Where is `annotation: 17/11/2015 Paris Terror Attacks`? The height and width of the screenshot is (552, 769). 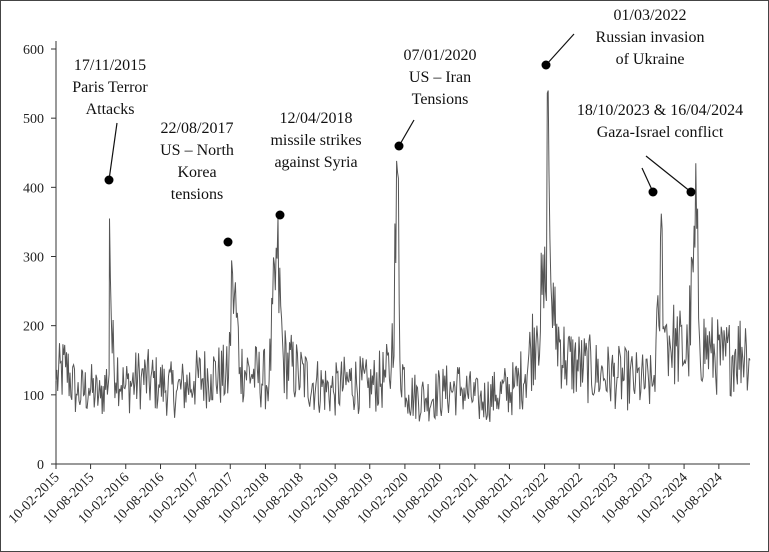 annotation: 17/11/2015 Paris Terror Attacks is located at coordinates (110, 87).